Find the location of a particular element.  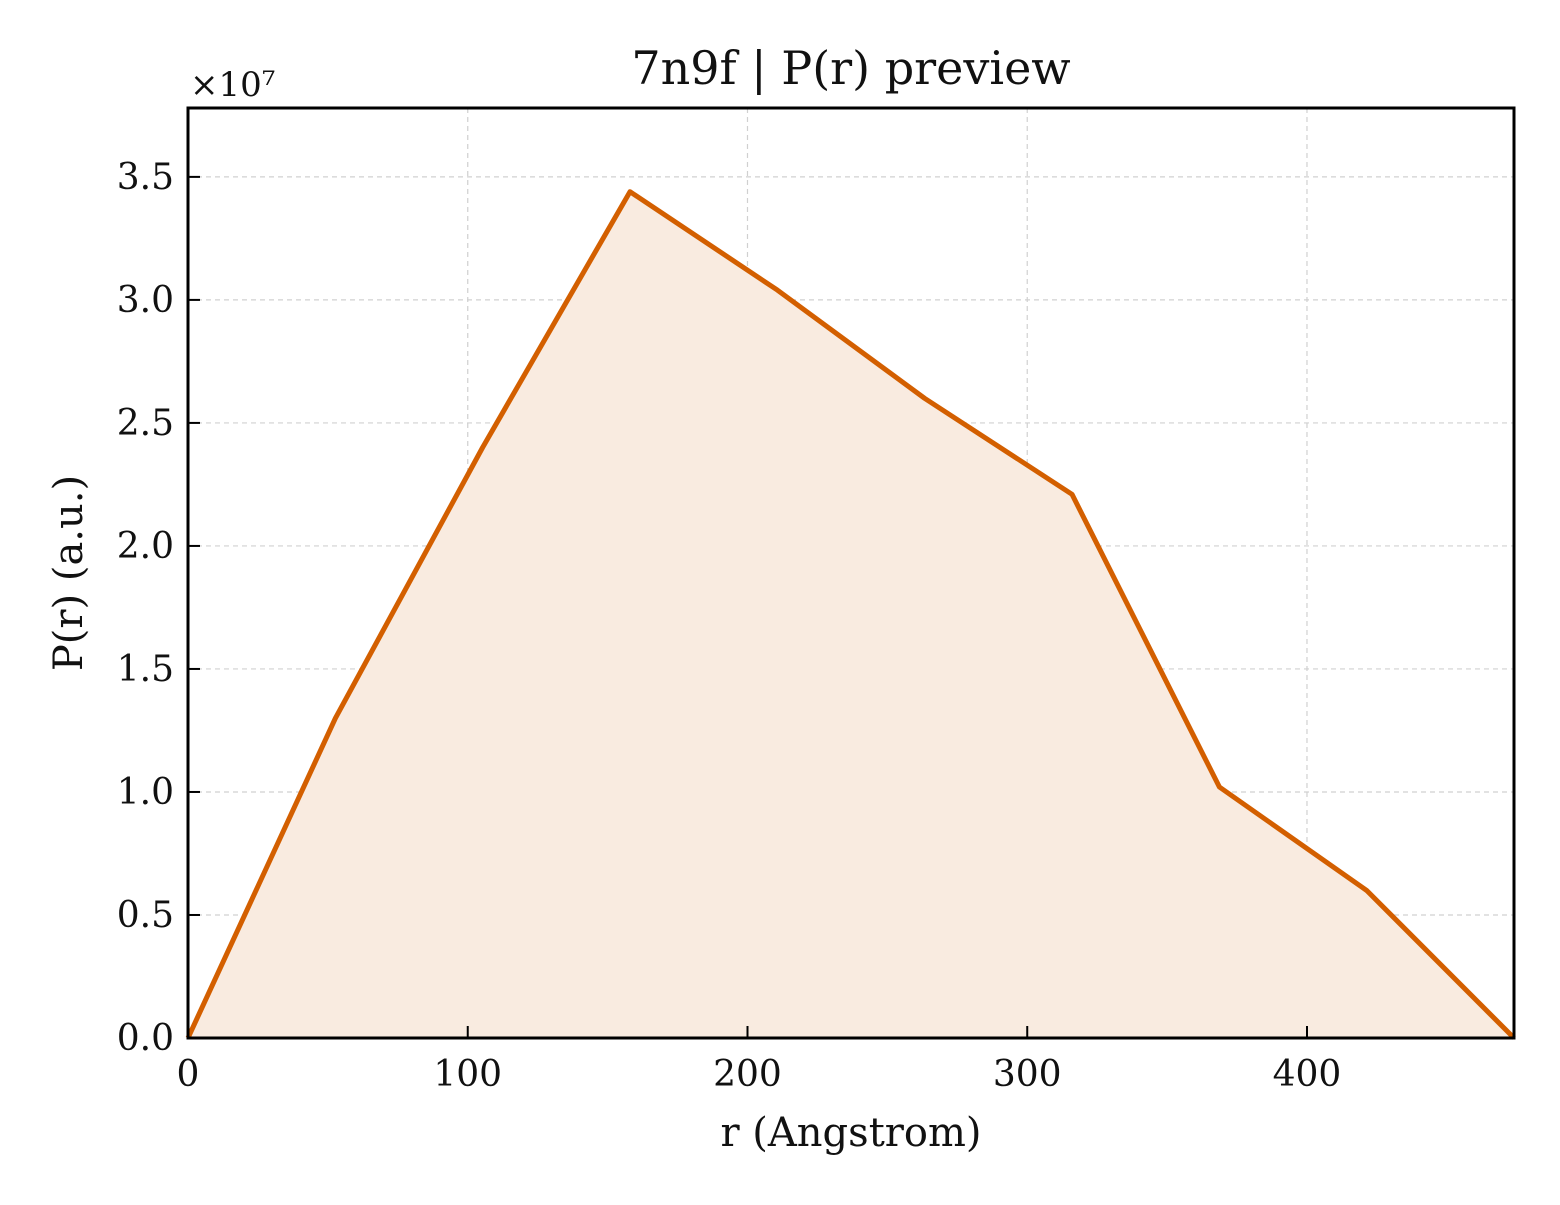

x-axis-label: r (Angstrom) is located at coordinates (850, 1133).